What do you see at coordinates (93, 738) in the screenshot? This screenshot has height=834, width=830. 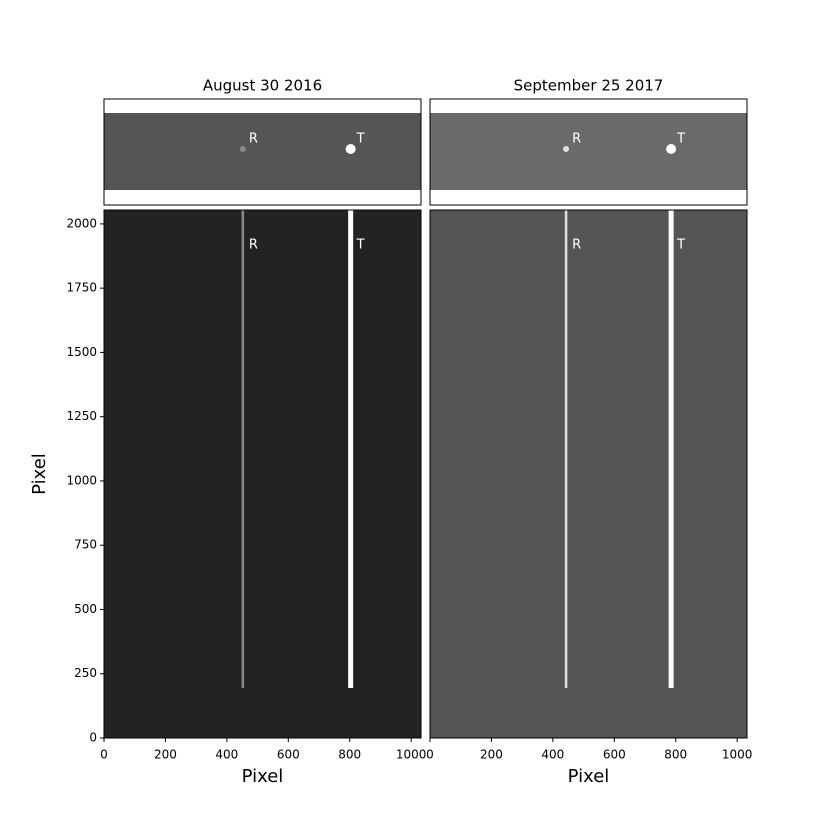 I see `y-tick-label: 0` at bounding box center [93, 738].